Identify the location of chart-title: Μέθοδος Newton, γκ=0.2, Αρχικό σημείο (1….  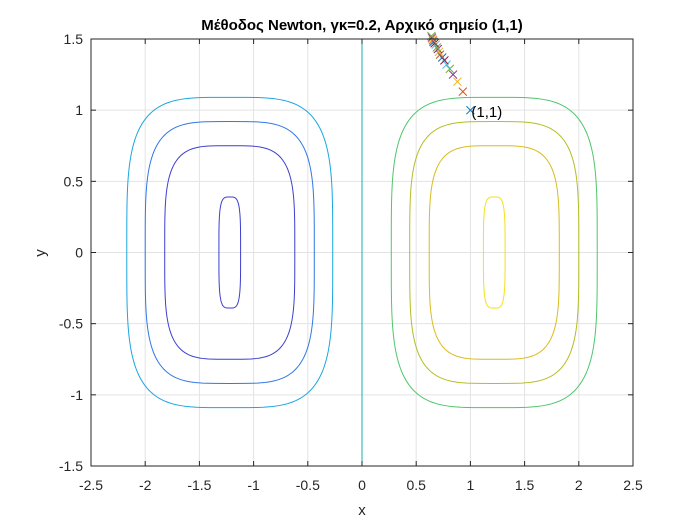
(362, 25).